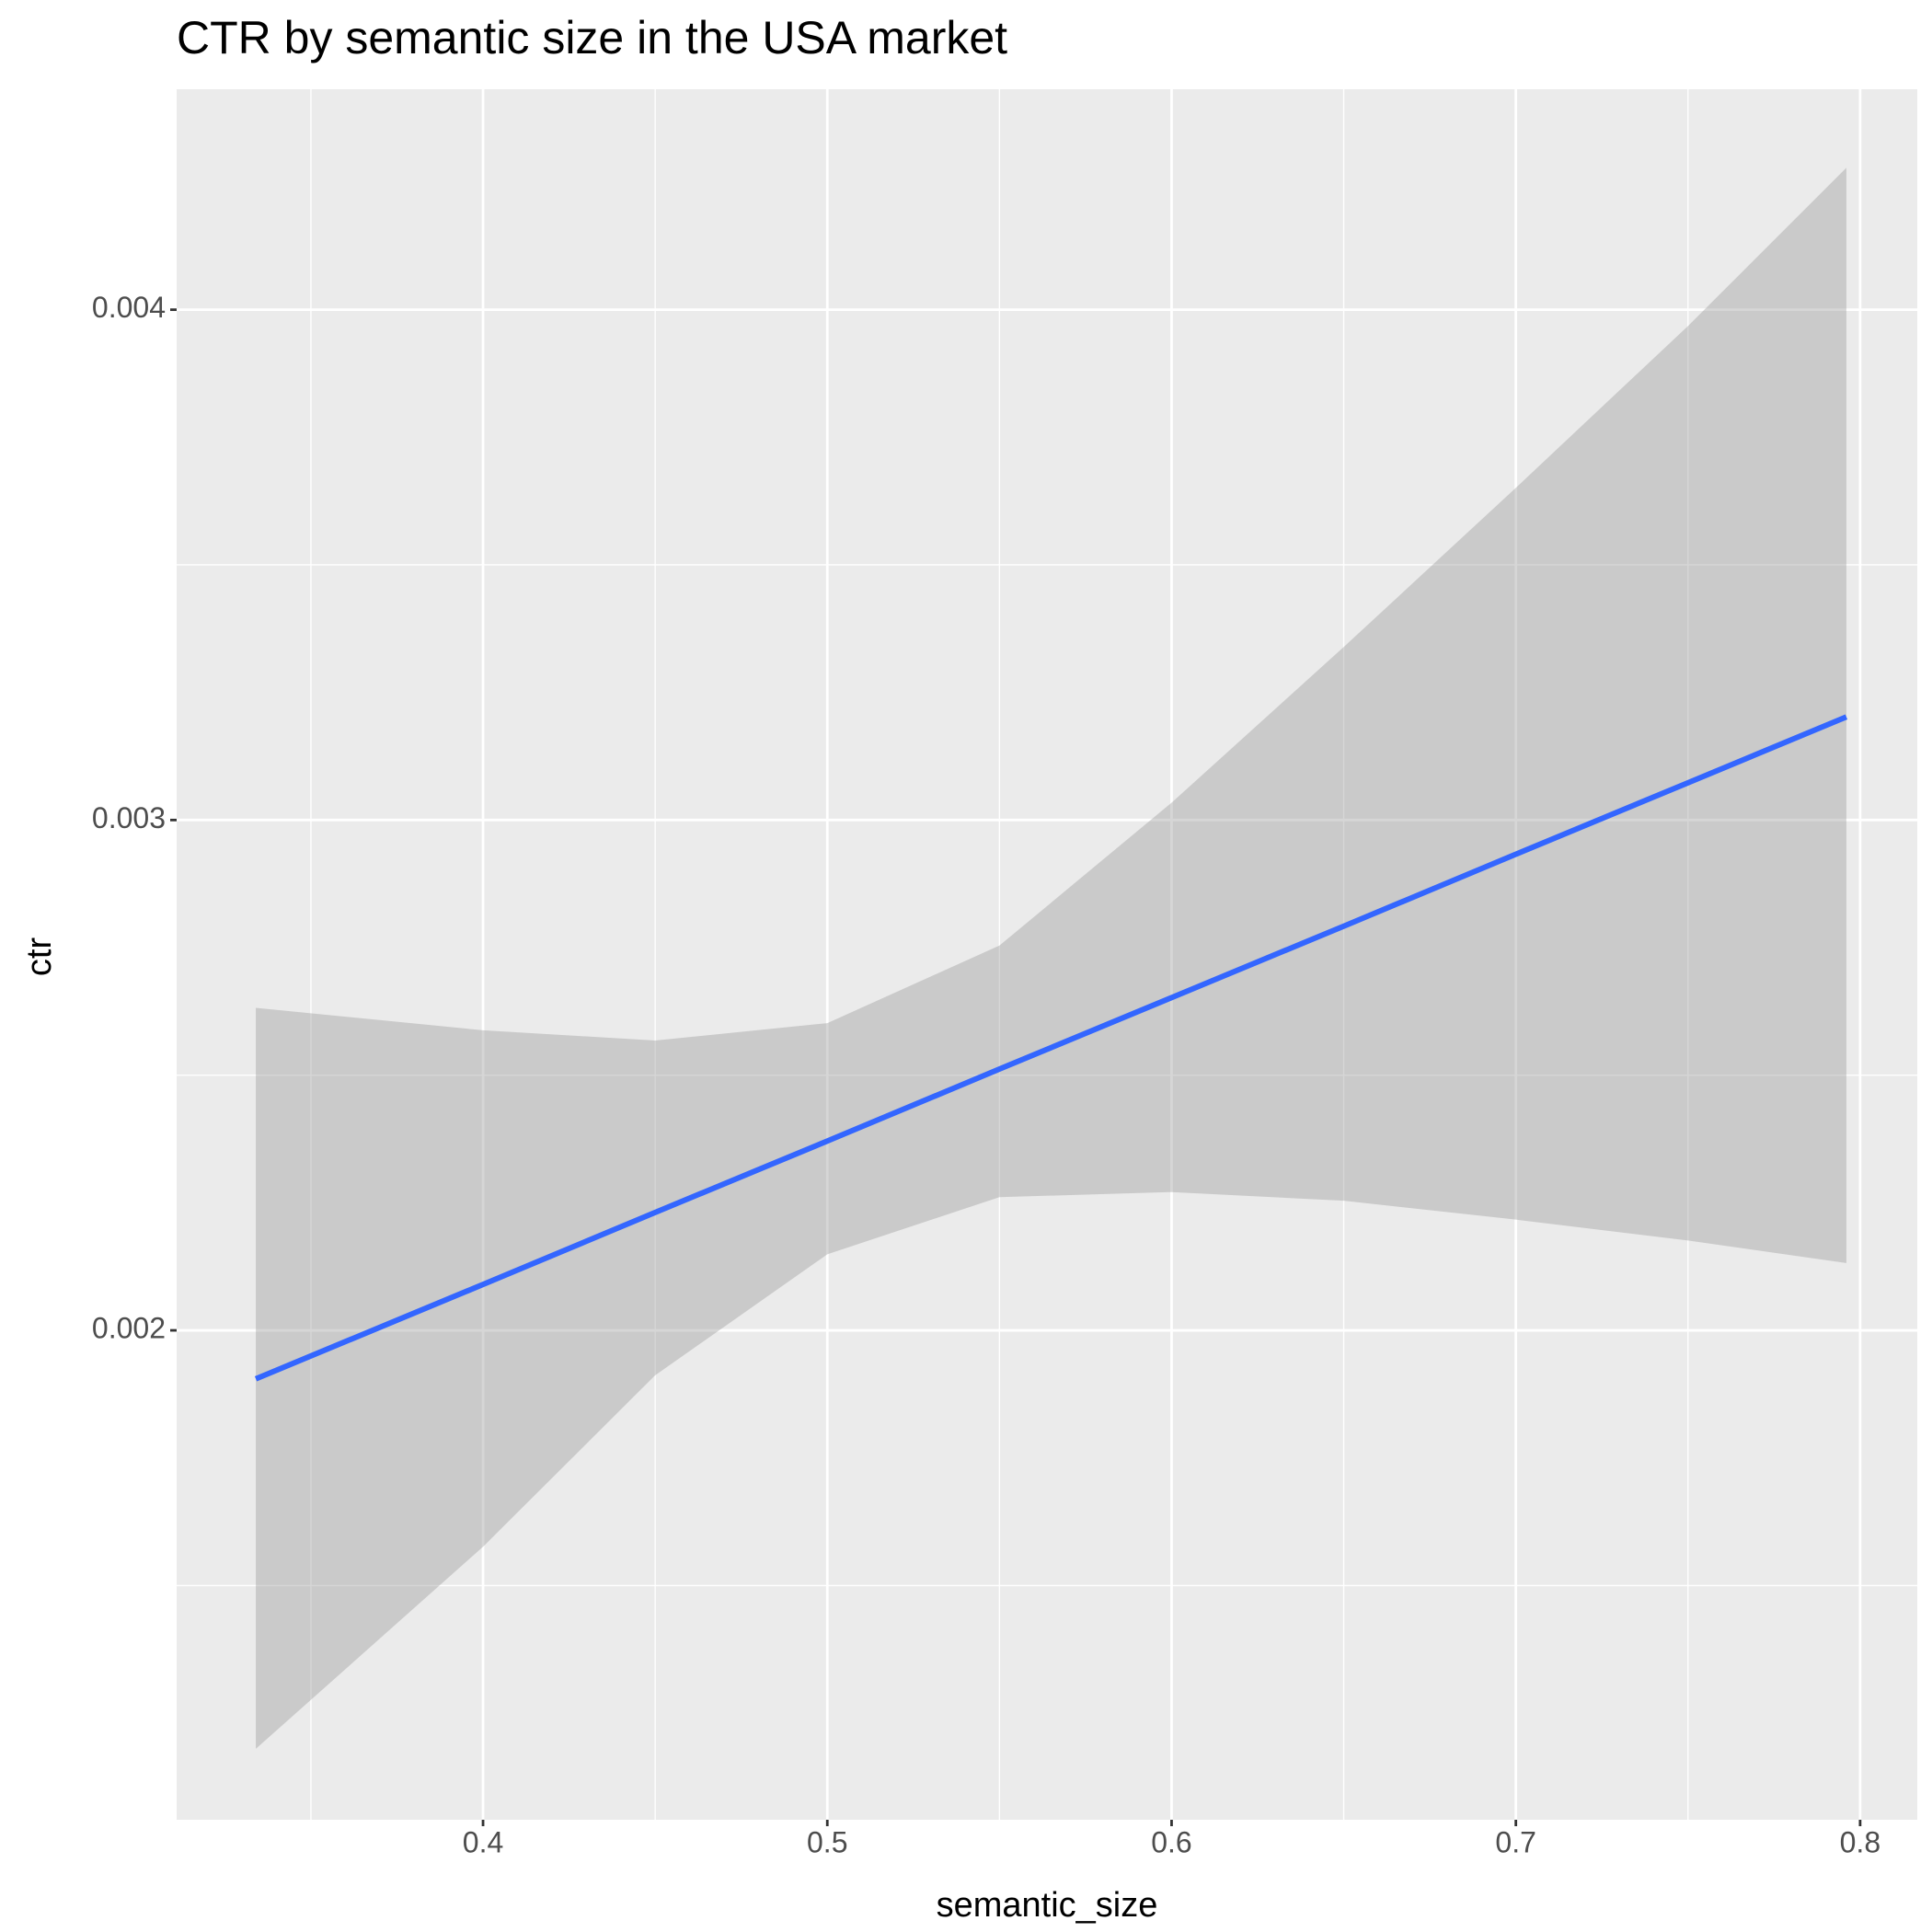  I want to click on y-tick-label: 0.003, so click(129, 817).